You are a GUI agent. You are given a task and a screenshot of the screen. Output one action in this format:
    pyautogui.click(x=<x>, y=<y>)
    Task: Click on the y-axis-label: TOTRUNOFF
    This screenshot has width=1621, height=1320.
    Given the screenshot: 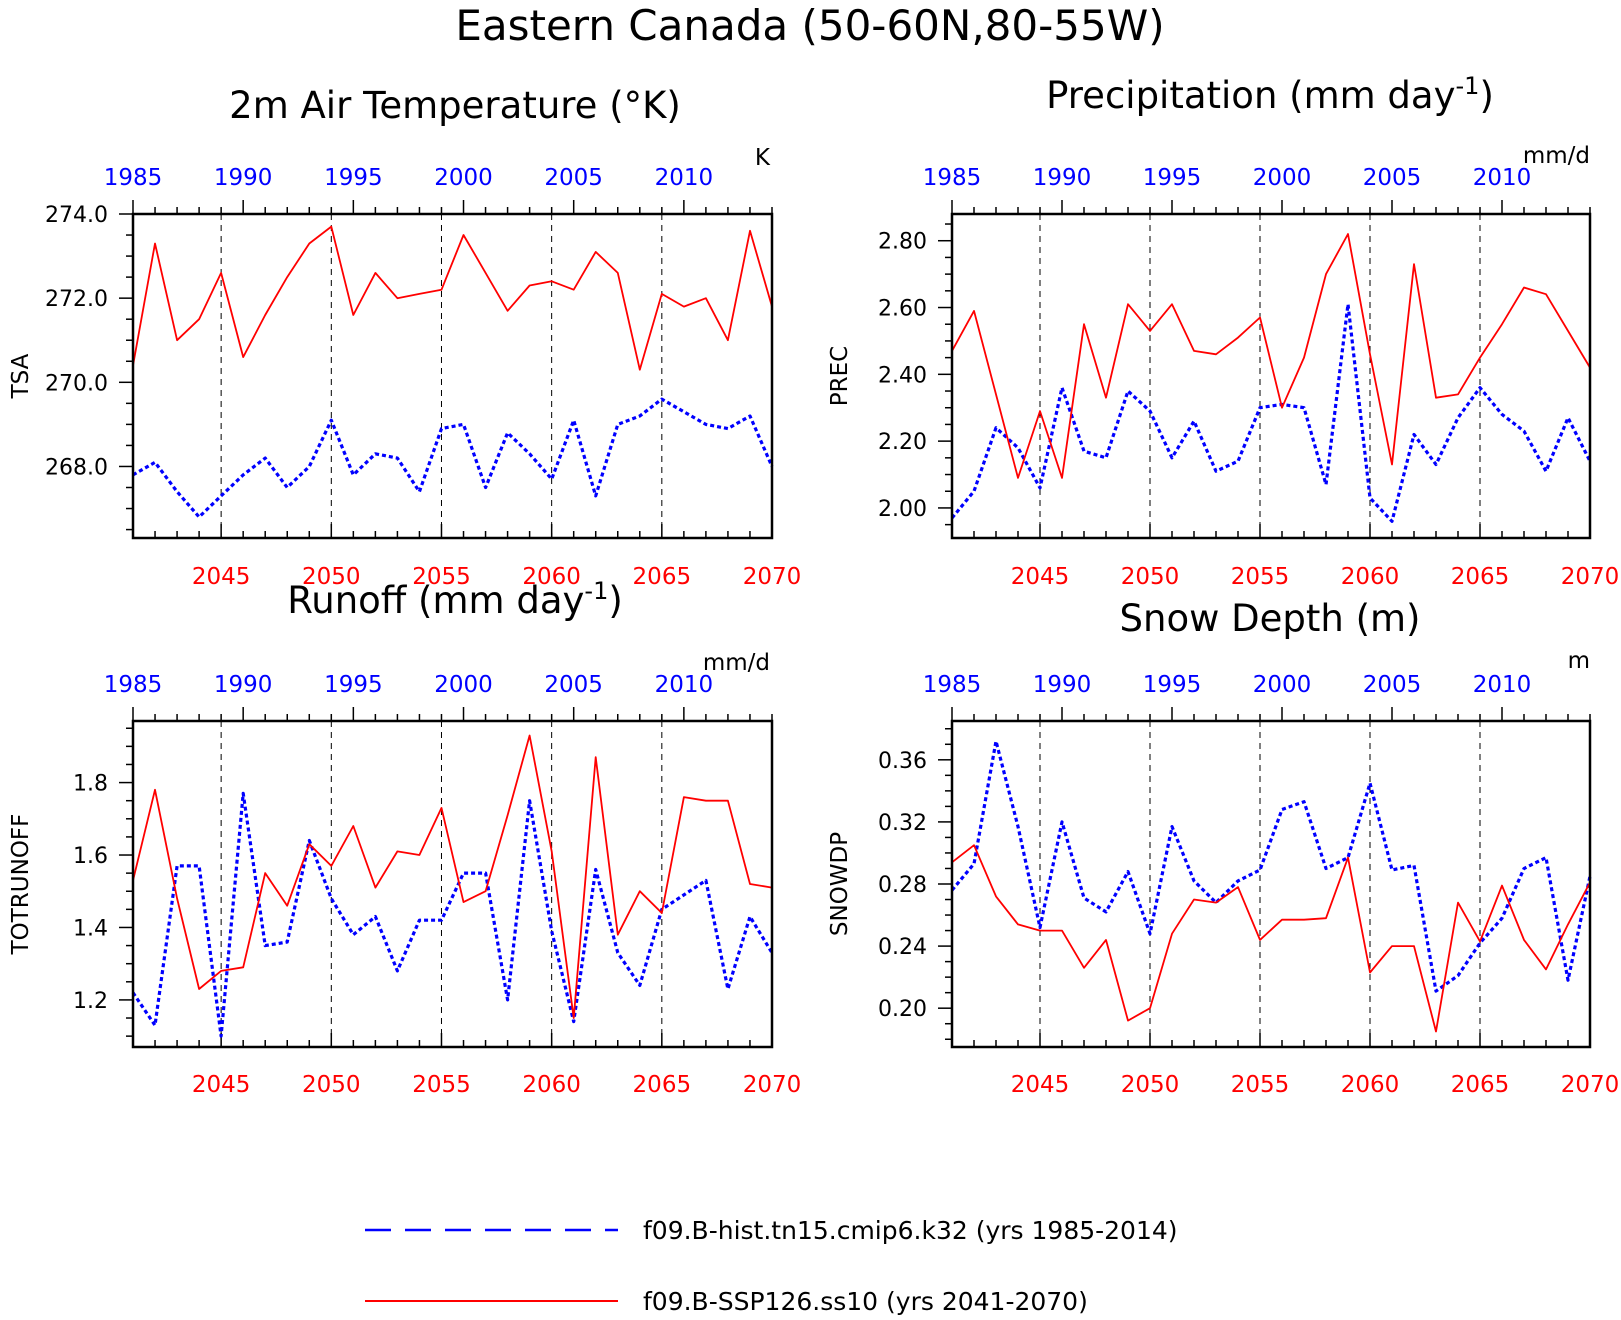 What is the action you would take?
    pyautogui.click(x=21, y=885)
    